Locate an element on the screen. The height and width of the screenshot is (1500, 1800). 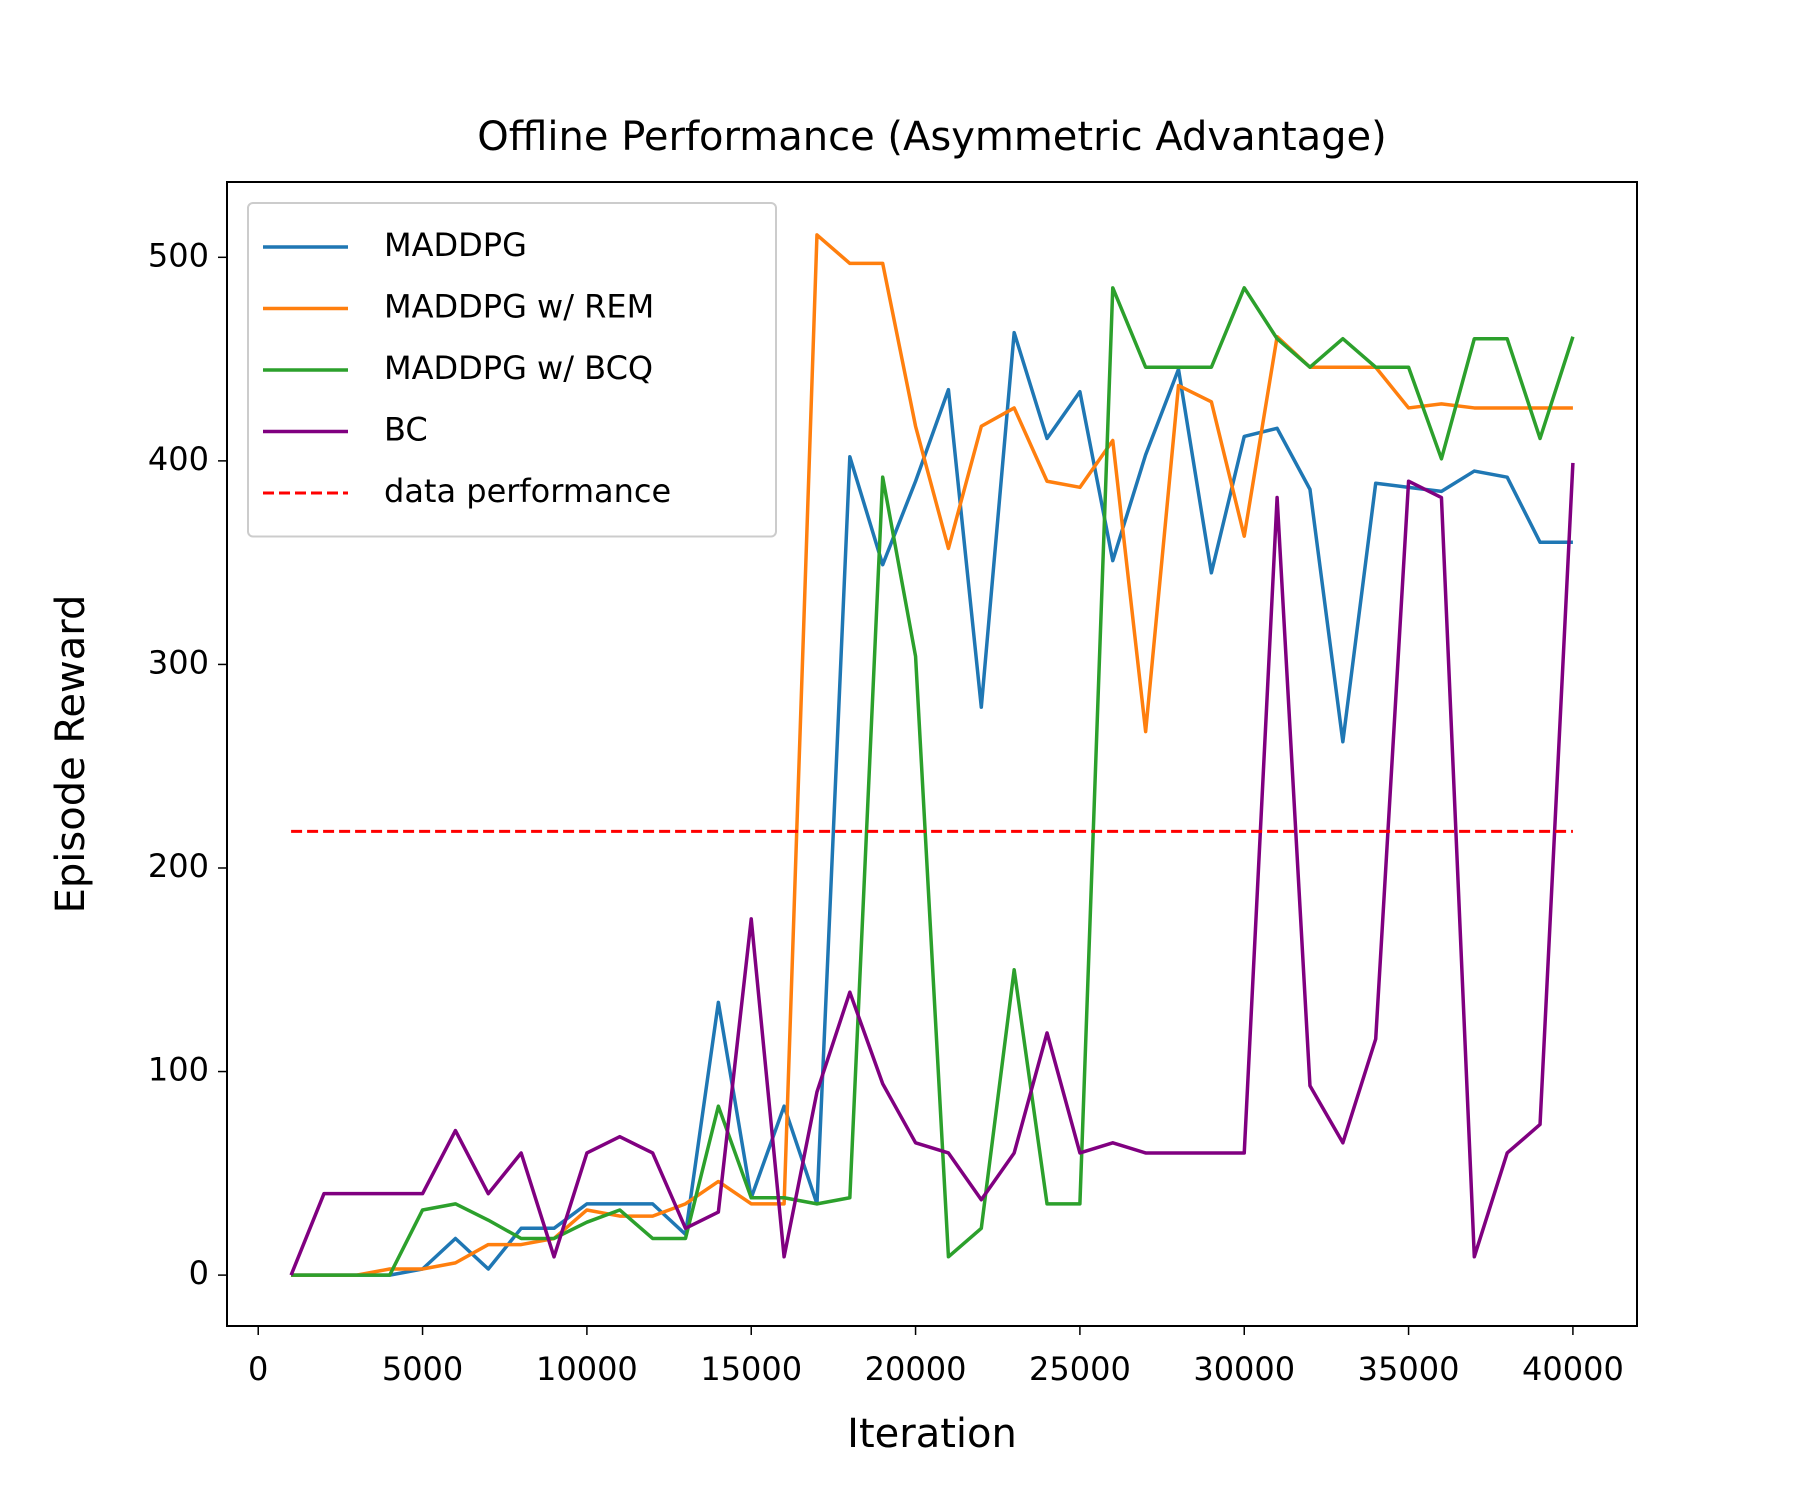
legend-box is located at coordinates (512, 370).